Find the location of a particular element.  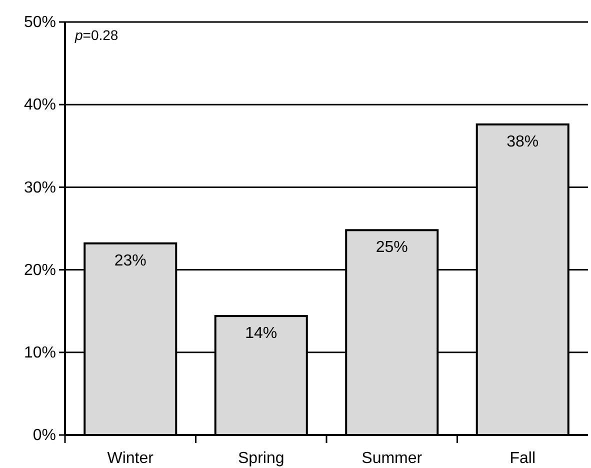

y-tick-label: 40% is located at coordinates (40, 105).